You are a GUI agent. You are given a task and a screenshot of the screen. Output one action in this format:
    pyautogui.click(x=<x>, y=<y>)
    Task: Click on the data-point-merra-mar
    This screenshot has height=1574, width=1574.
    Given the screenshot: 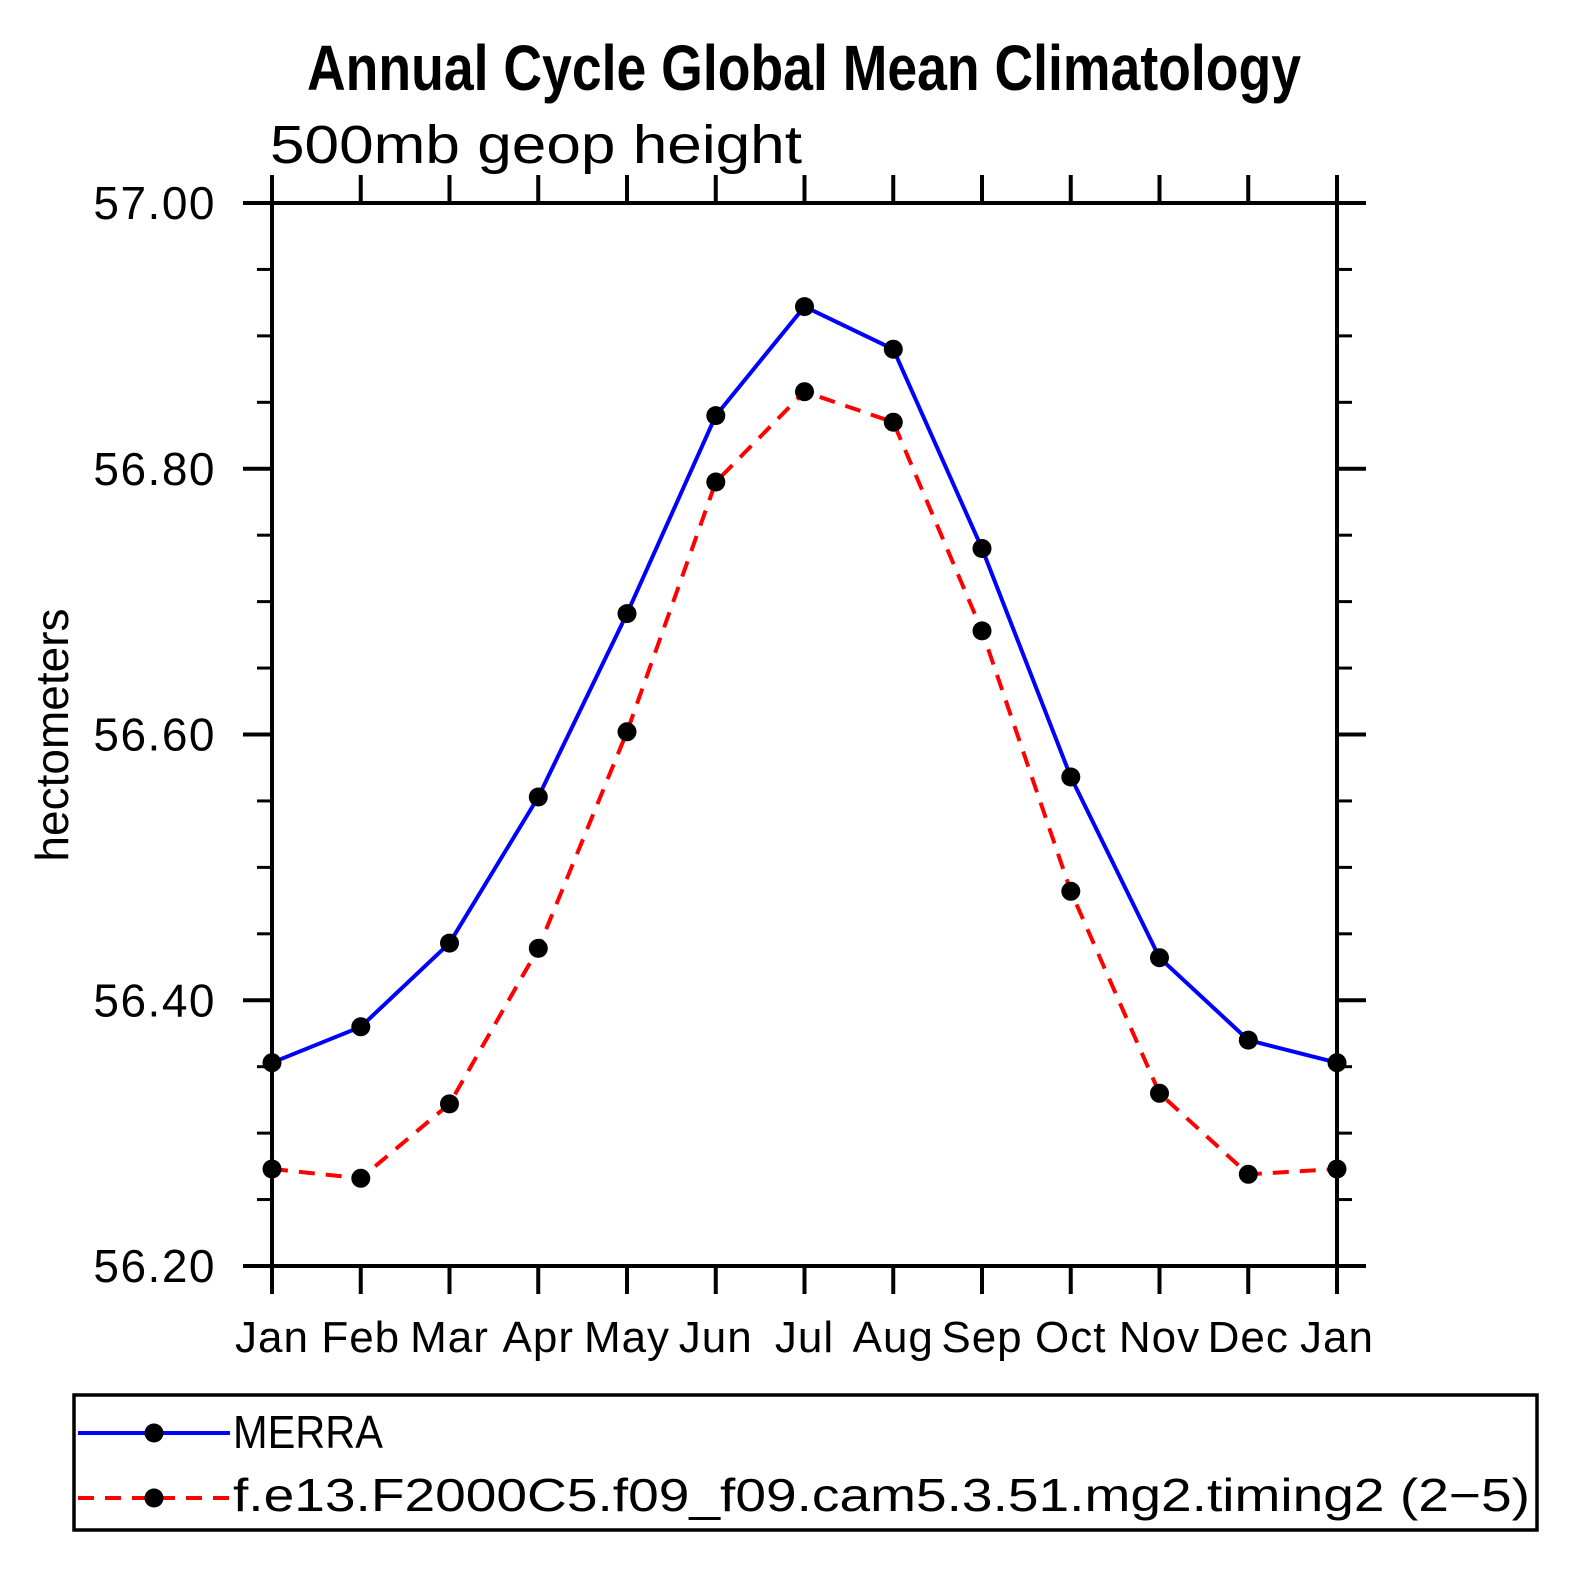 What is the action you would take?
    pyautogui.click(x=449, y=943)
    